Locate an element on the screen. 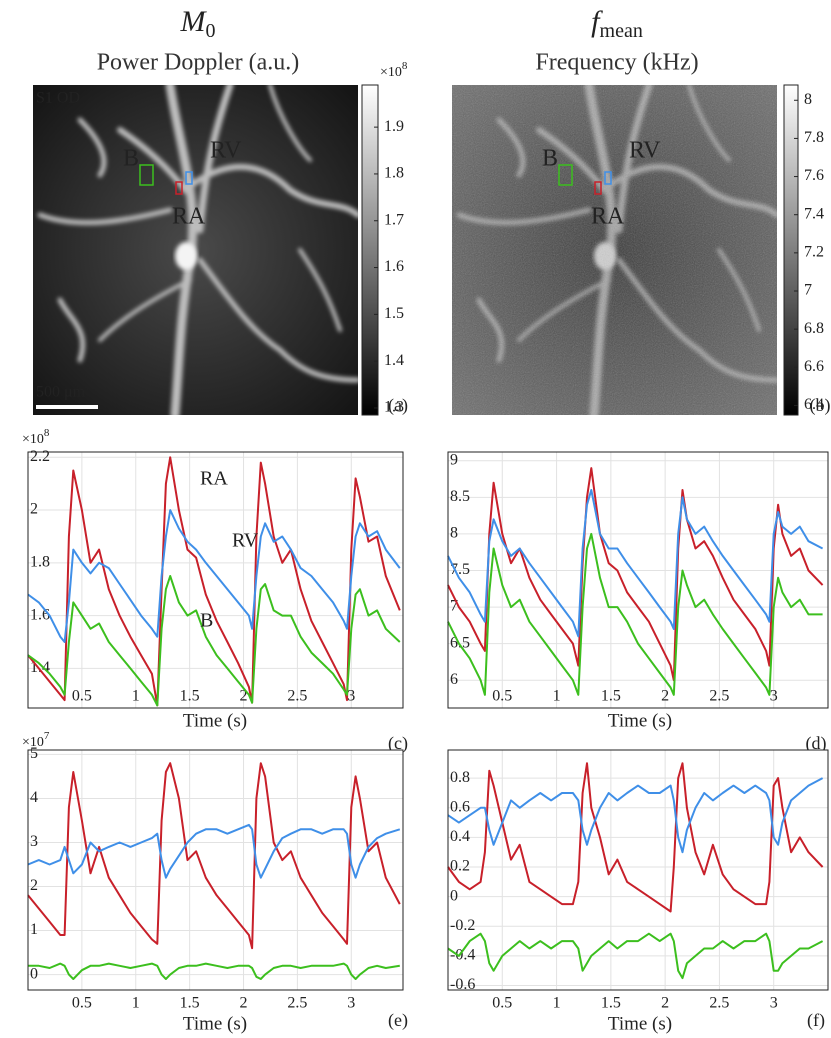  roi-label: RV is located at coordinates (226, 151).